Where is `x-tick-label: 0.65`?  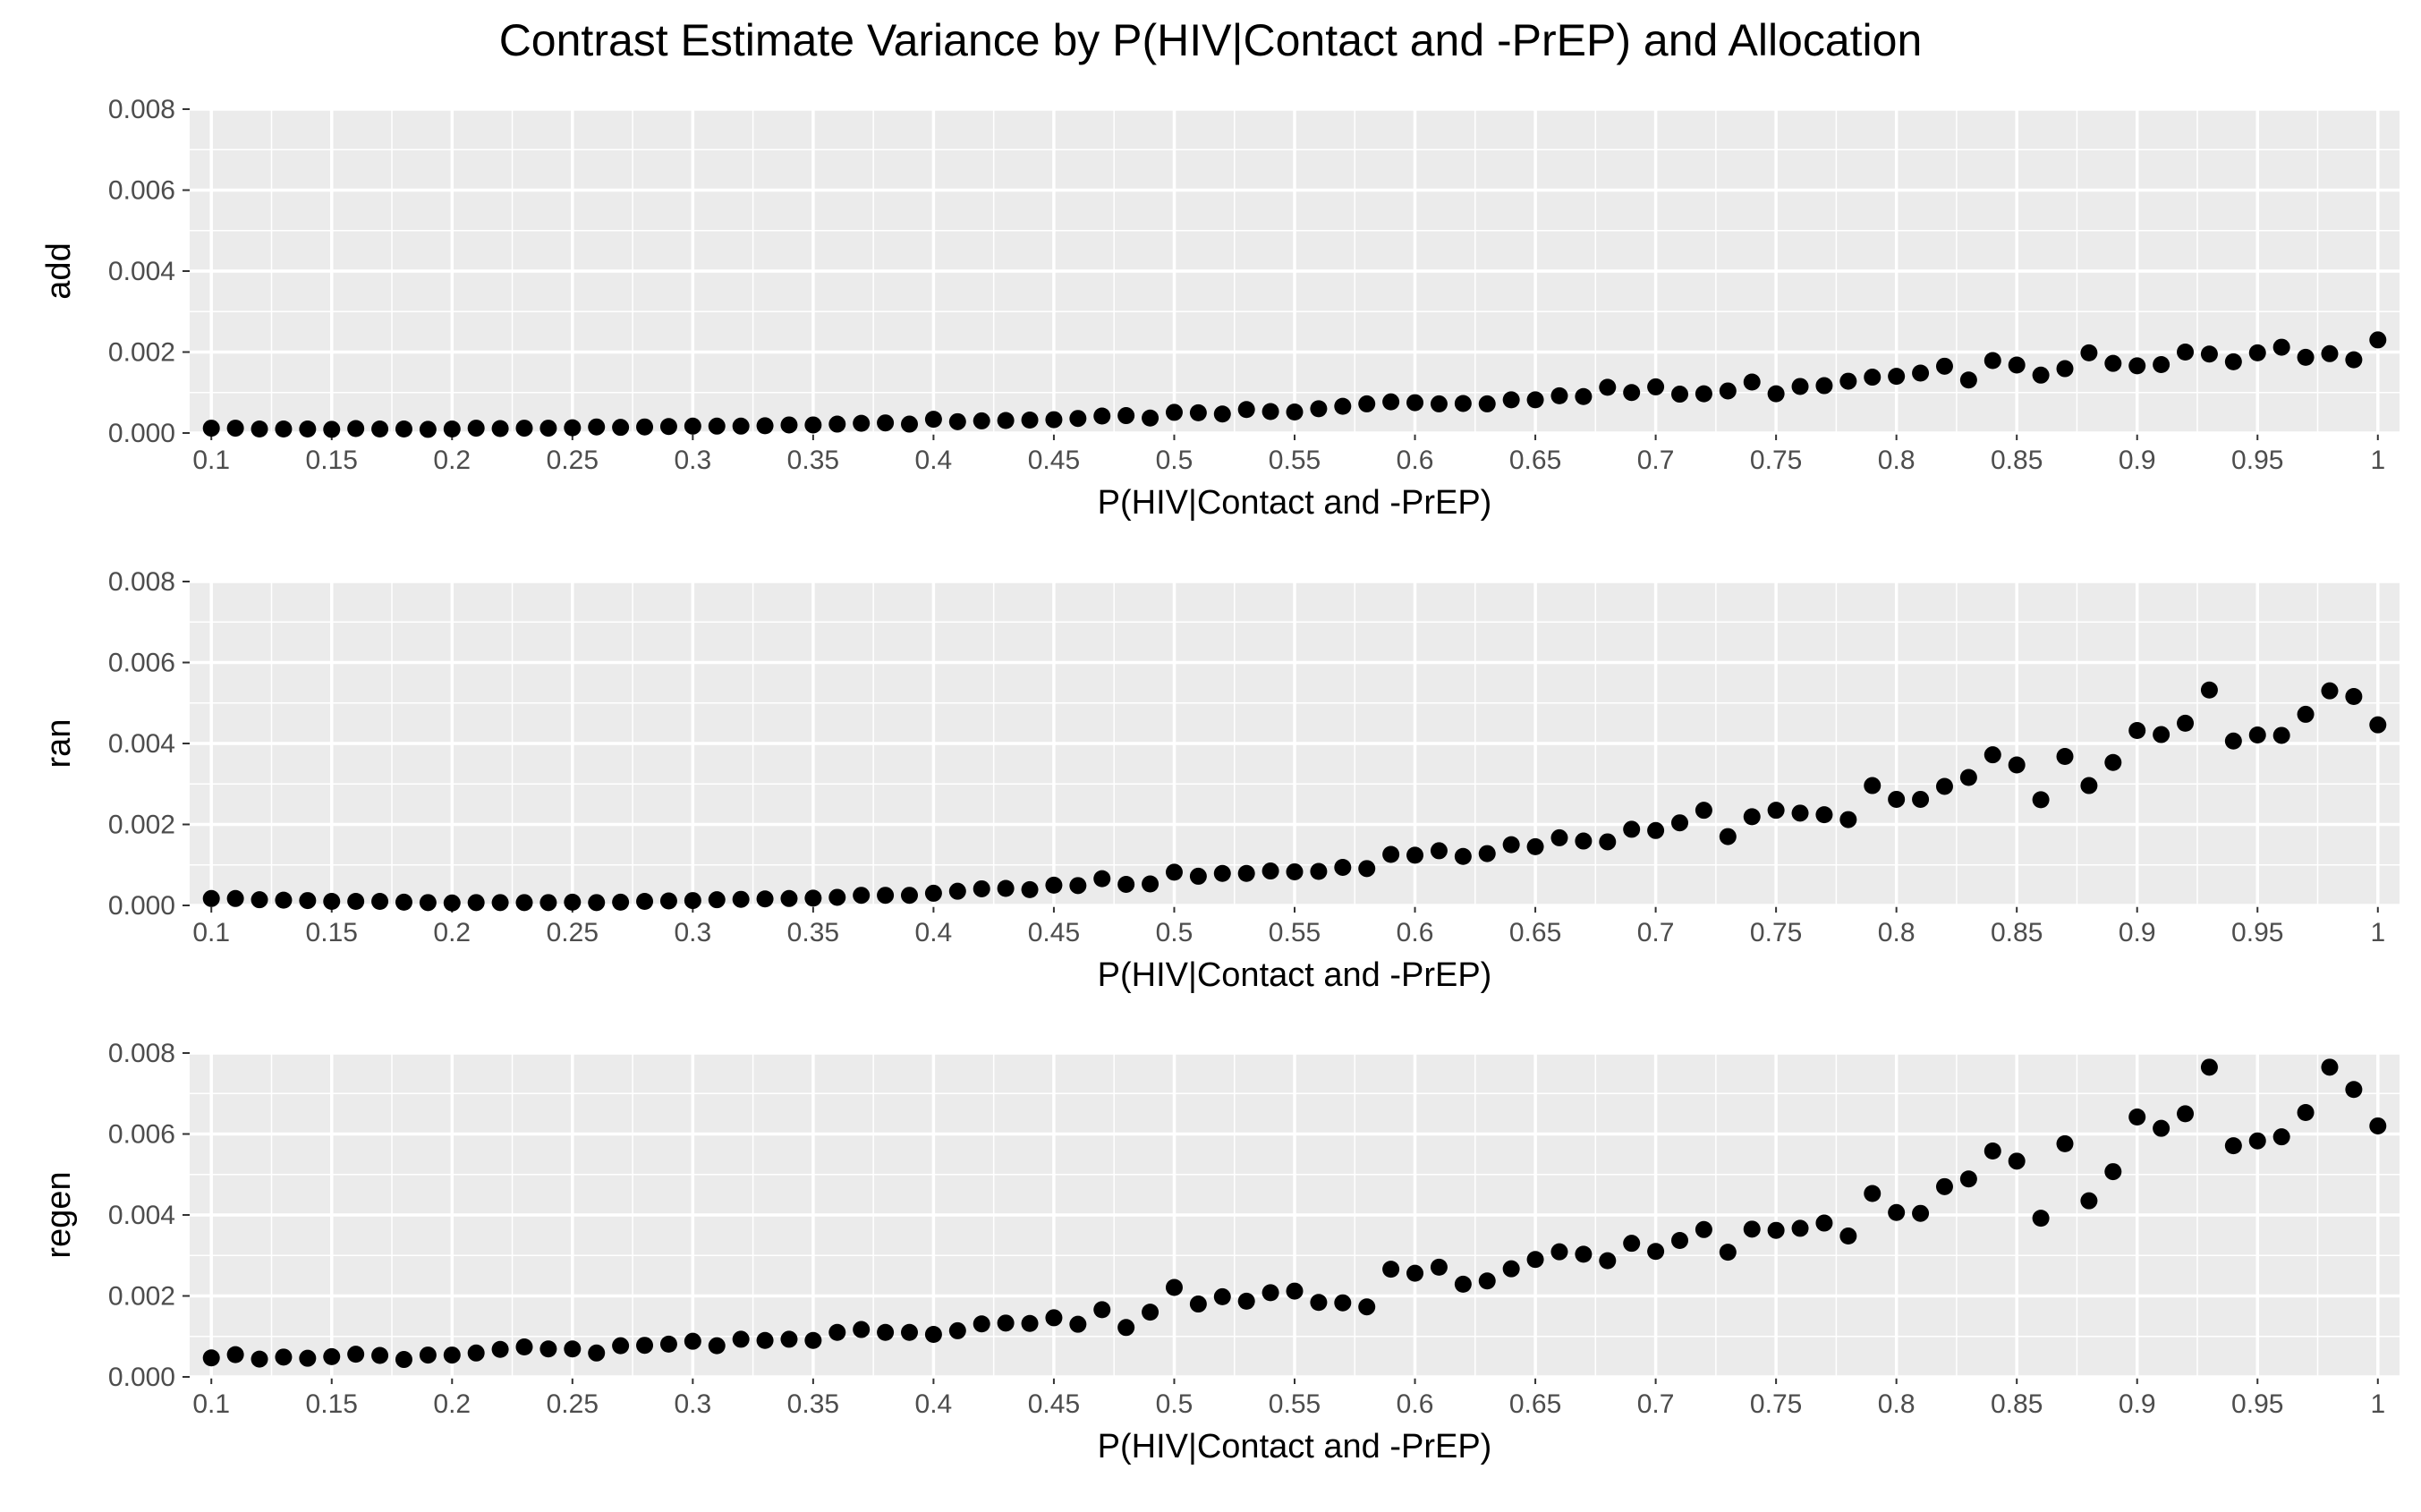 x-tick-label: 0.65 is located at coordinates (1535, 1404).